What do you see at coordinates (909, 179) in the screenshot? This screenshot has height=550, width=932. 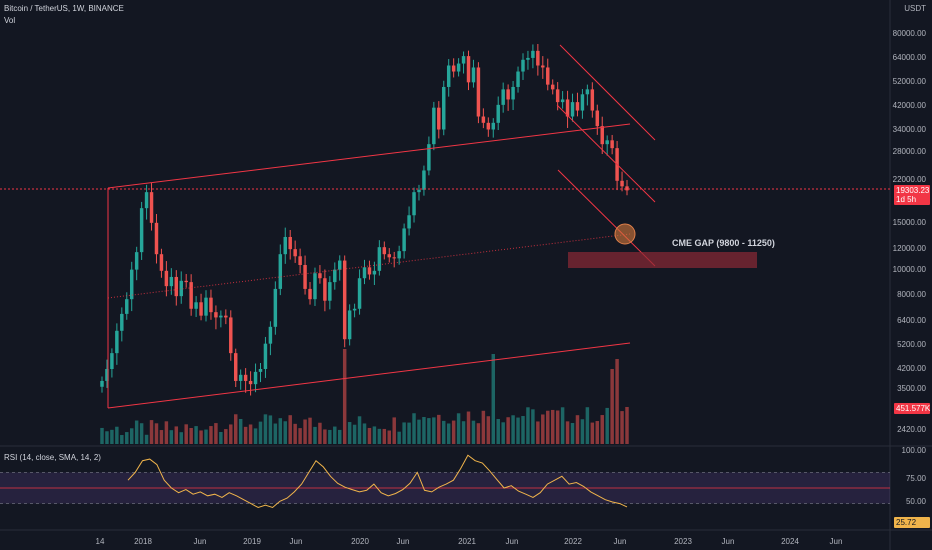 I see `price-tick-label: 22000.00` at bounding box center [909, 179].